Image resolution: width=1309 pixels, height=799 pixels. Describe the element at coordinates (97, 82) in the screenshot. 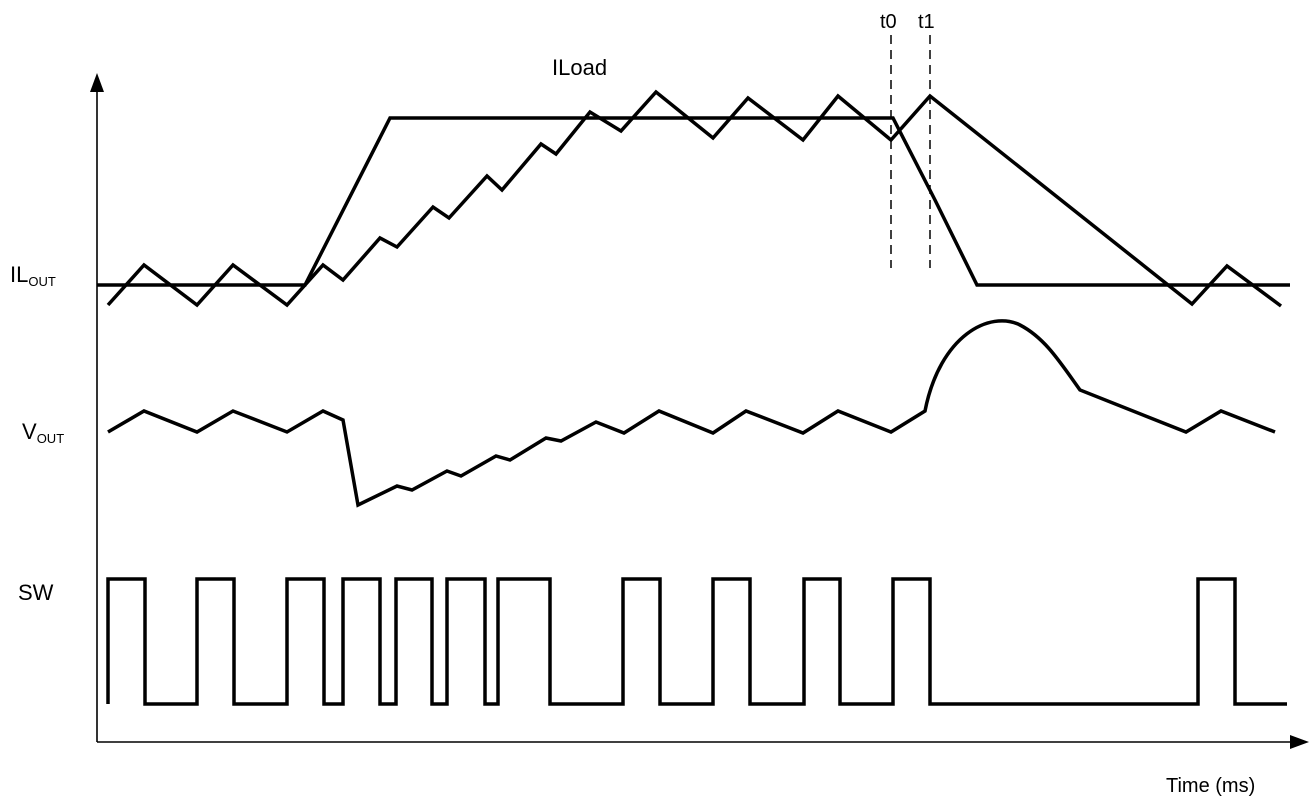

I see `y-axis-arrow-icon` at that location.